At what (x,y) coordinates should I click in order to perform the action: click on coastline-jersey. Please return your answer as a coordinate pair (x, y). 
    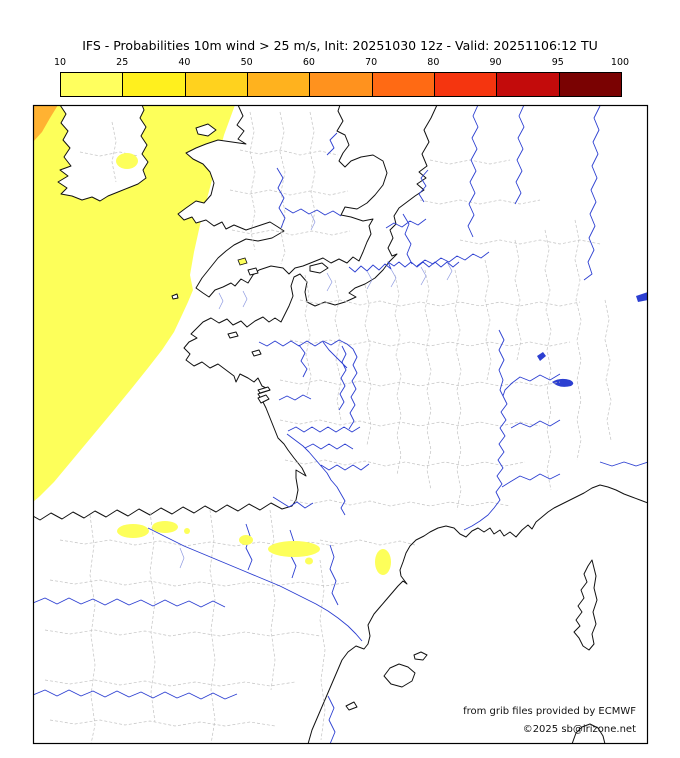
    Looking at the image, I should click on (253, 271).